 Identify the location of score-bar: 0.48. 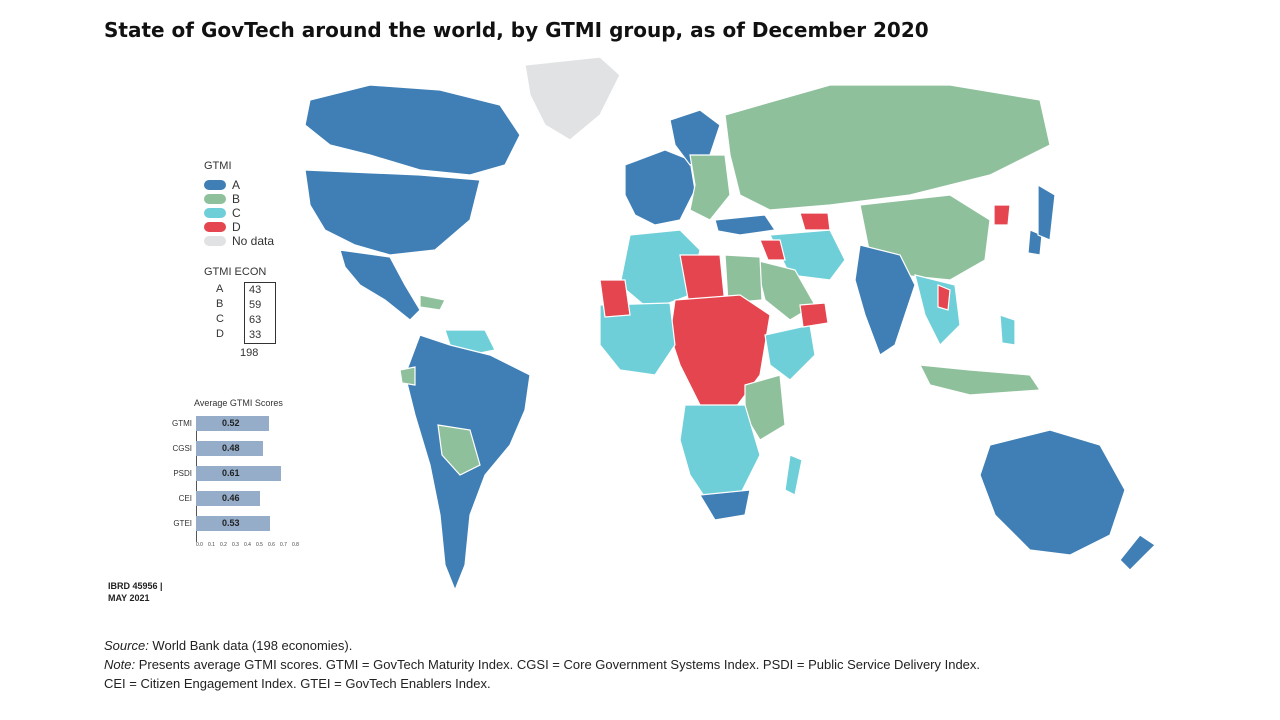
(229, 448).